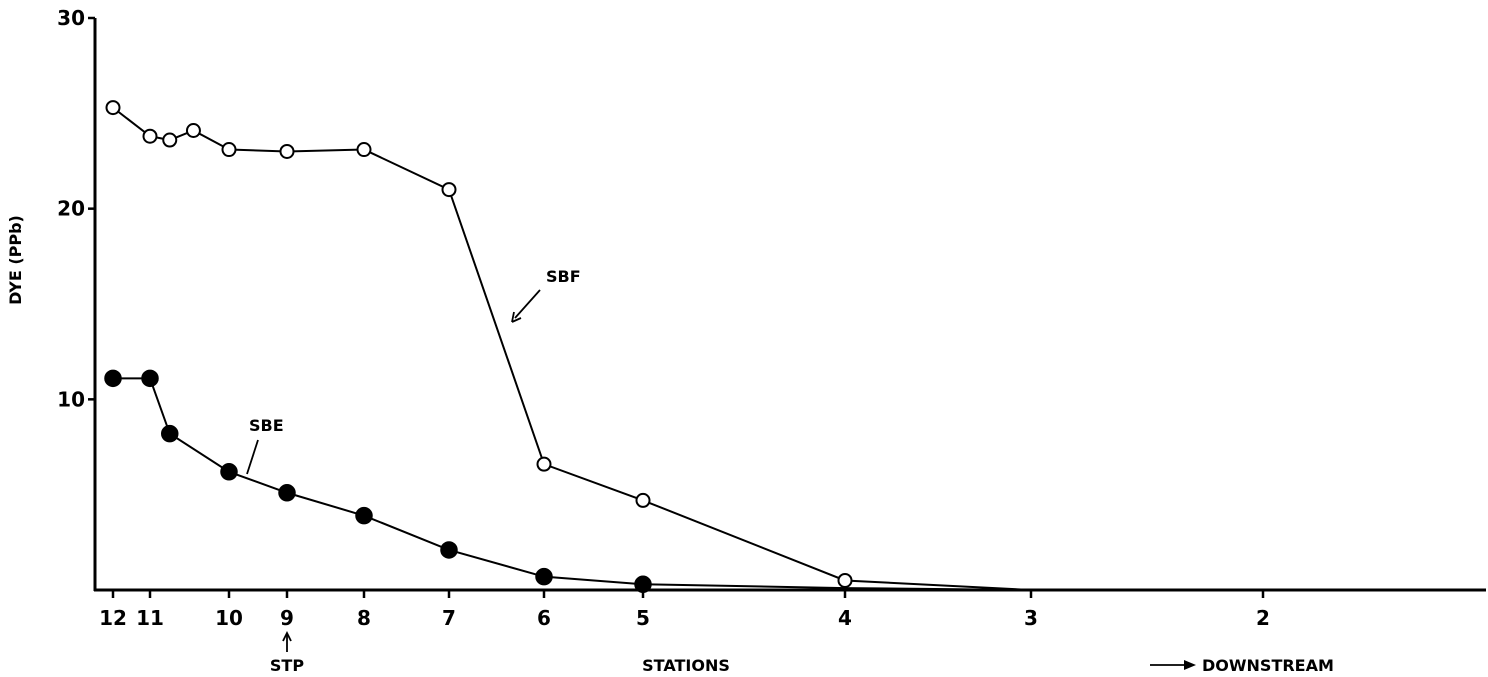 The height and width of the screenshot is (677, 1488). I want to click on x-ticks: 12 11 10 9 8 7 6 5 4 3 2, so click(684, 610).